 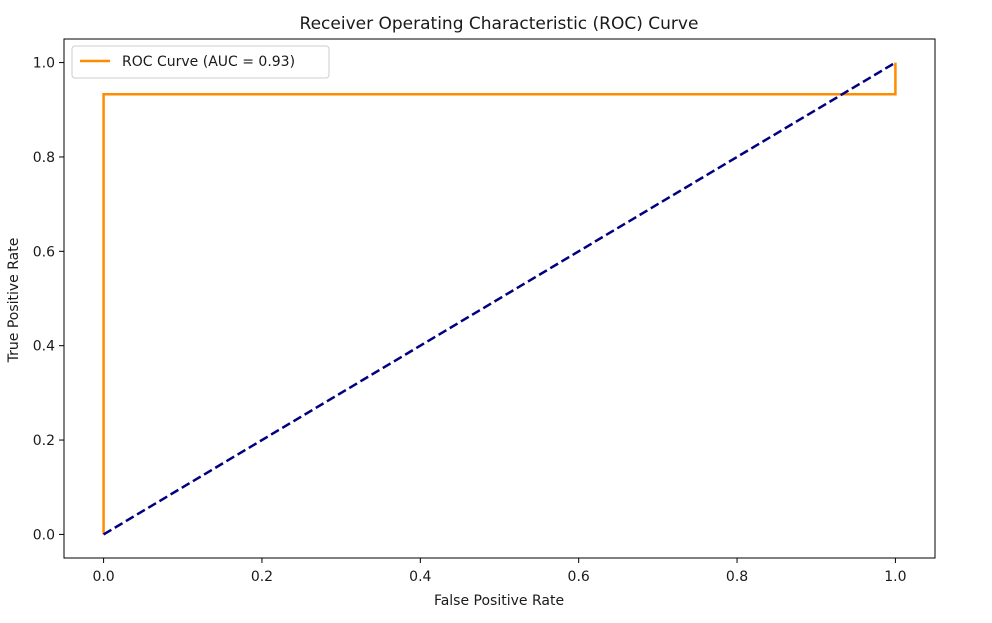 What do you see at coordinates (44, 64) in the screenshot?
I see `y-tick-label: 1.0` at bounding box center [44, 64].